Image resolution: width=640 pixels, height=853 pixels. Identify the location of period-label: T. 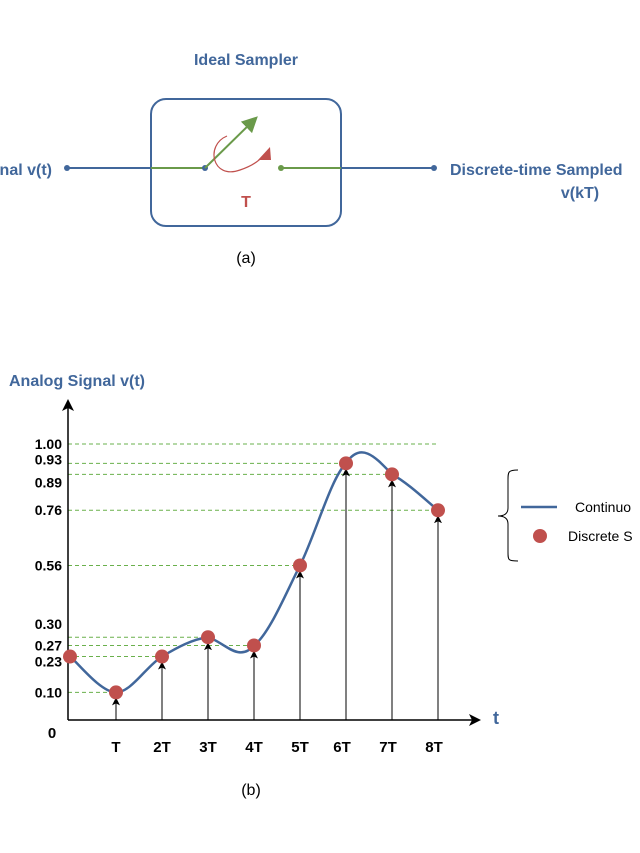
(246, 202).